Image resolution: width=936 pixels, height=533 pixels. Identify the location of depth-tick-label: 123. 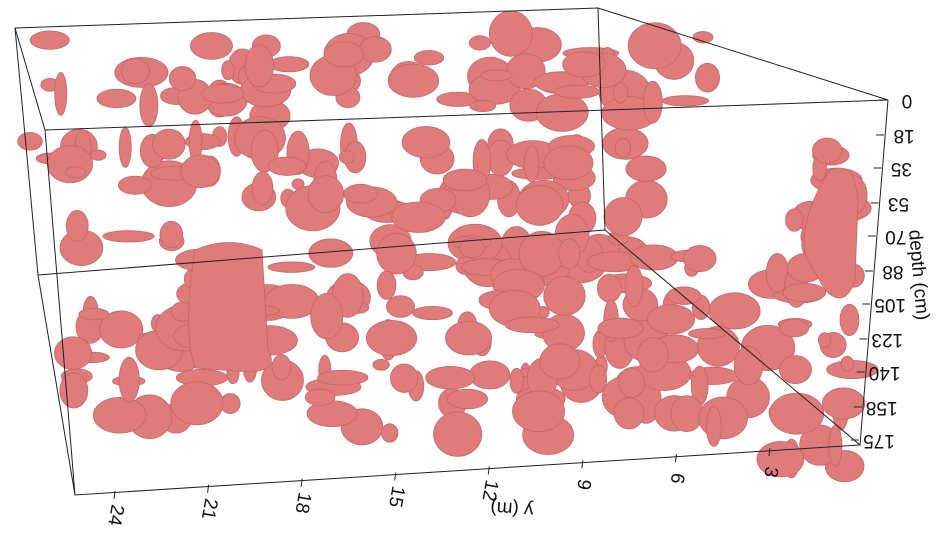
(887, 339).